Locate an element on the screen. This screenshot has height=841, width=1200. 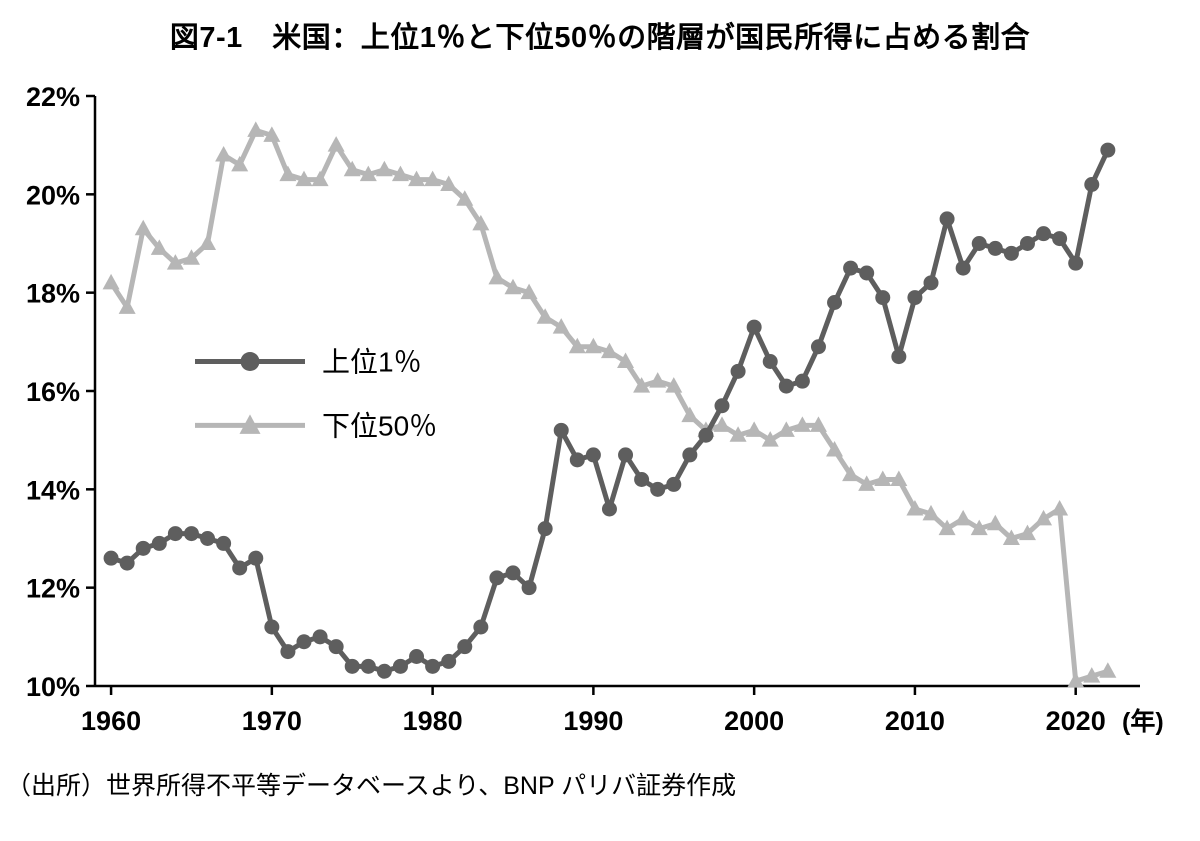
x-tick-label: 2020 is located at coordinates (1076, 721).